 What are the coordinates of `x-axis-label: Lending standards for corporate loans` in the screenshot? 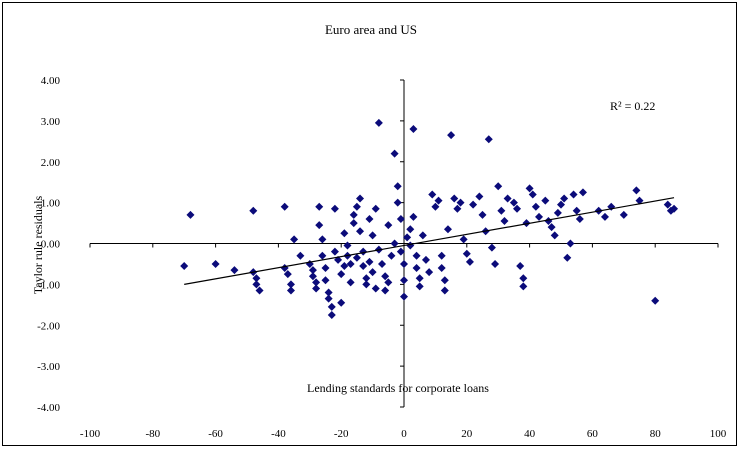 It's located at (398, 388).